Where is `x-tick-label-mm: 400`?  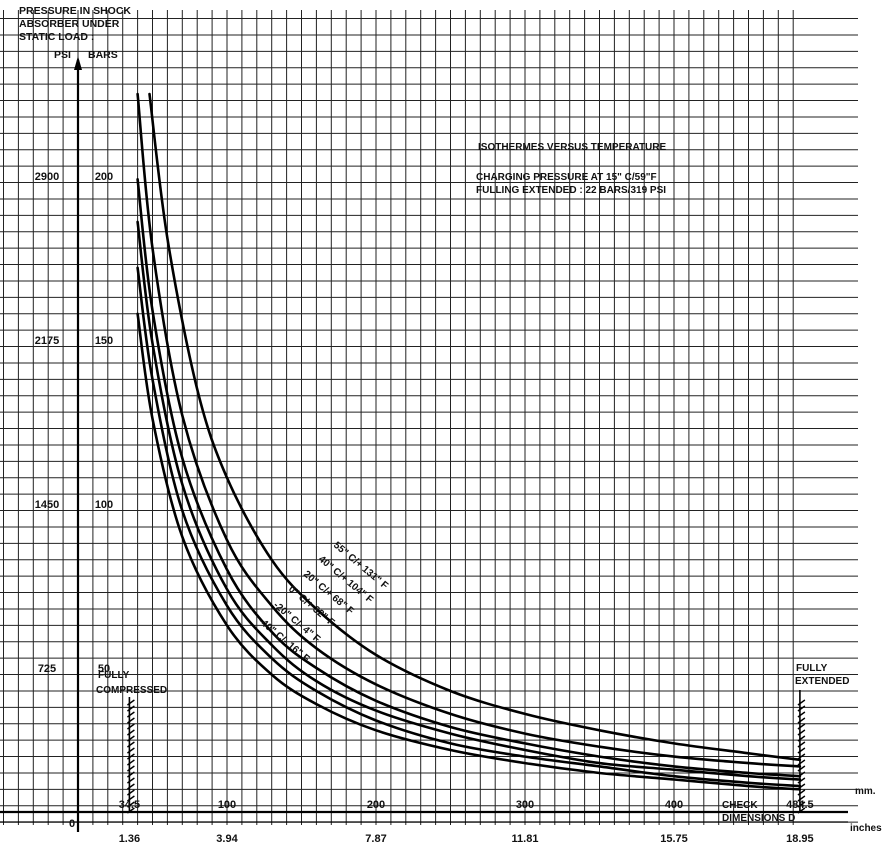 x-tick-label-mm: 400 is located at coordinates (674, 805).